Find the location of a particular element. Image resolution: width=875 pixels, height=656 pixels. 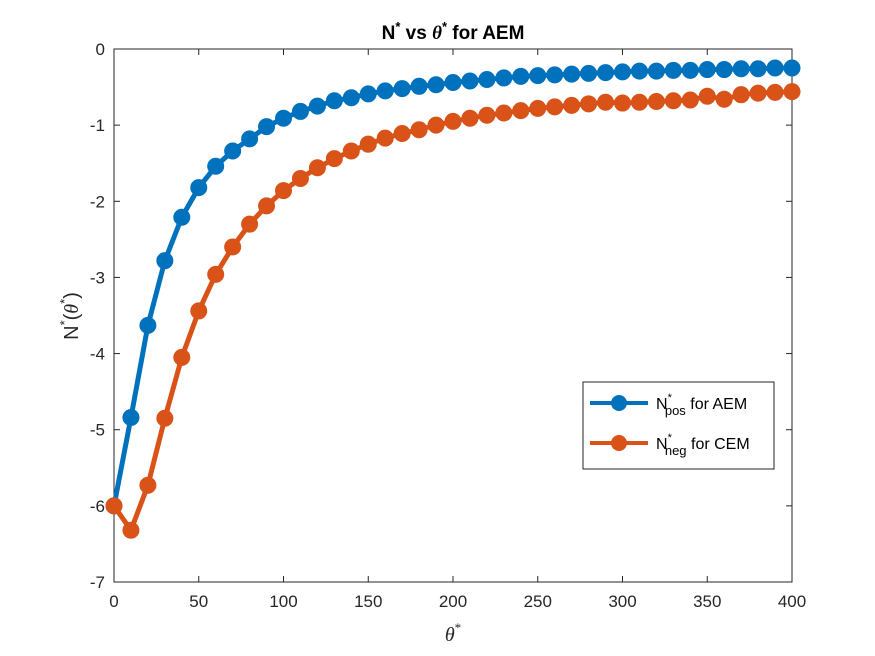

y-tick-label: -4 is located at coordinates (97, 354).